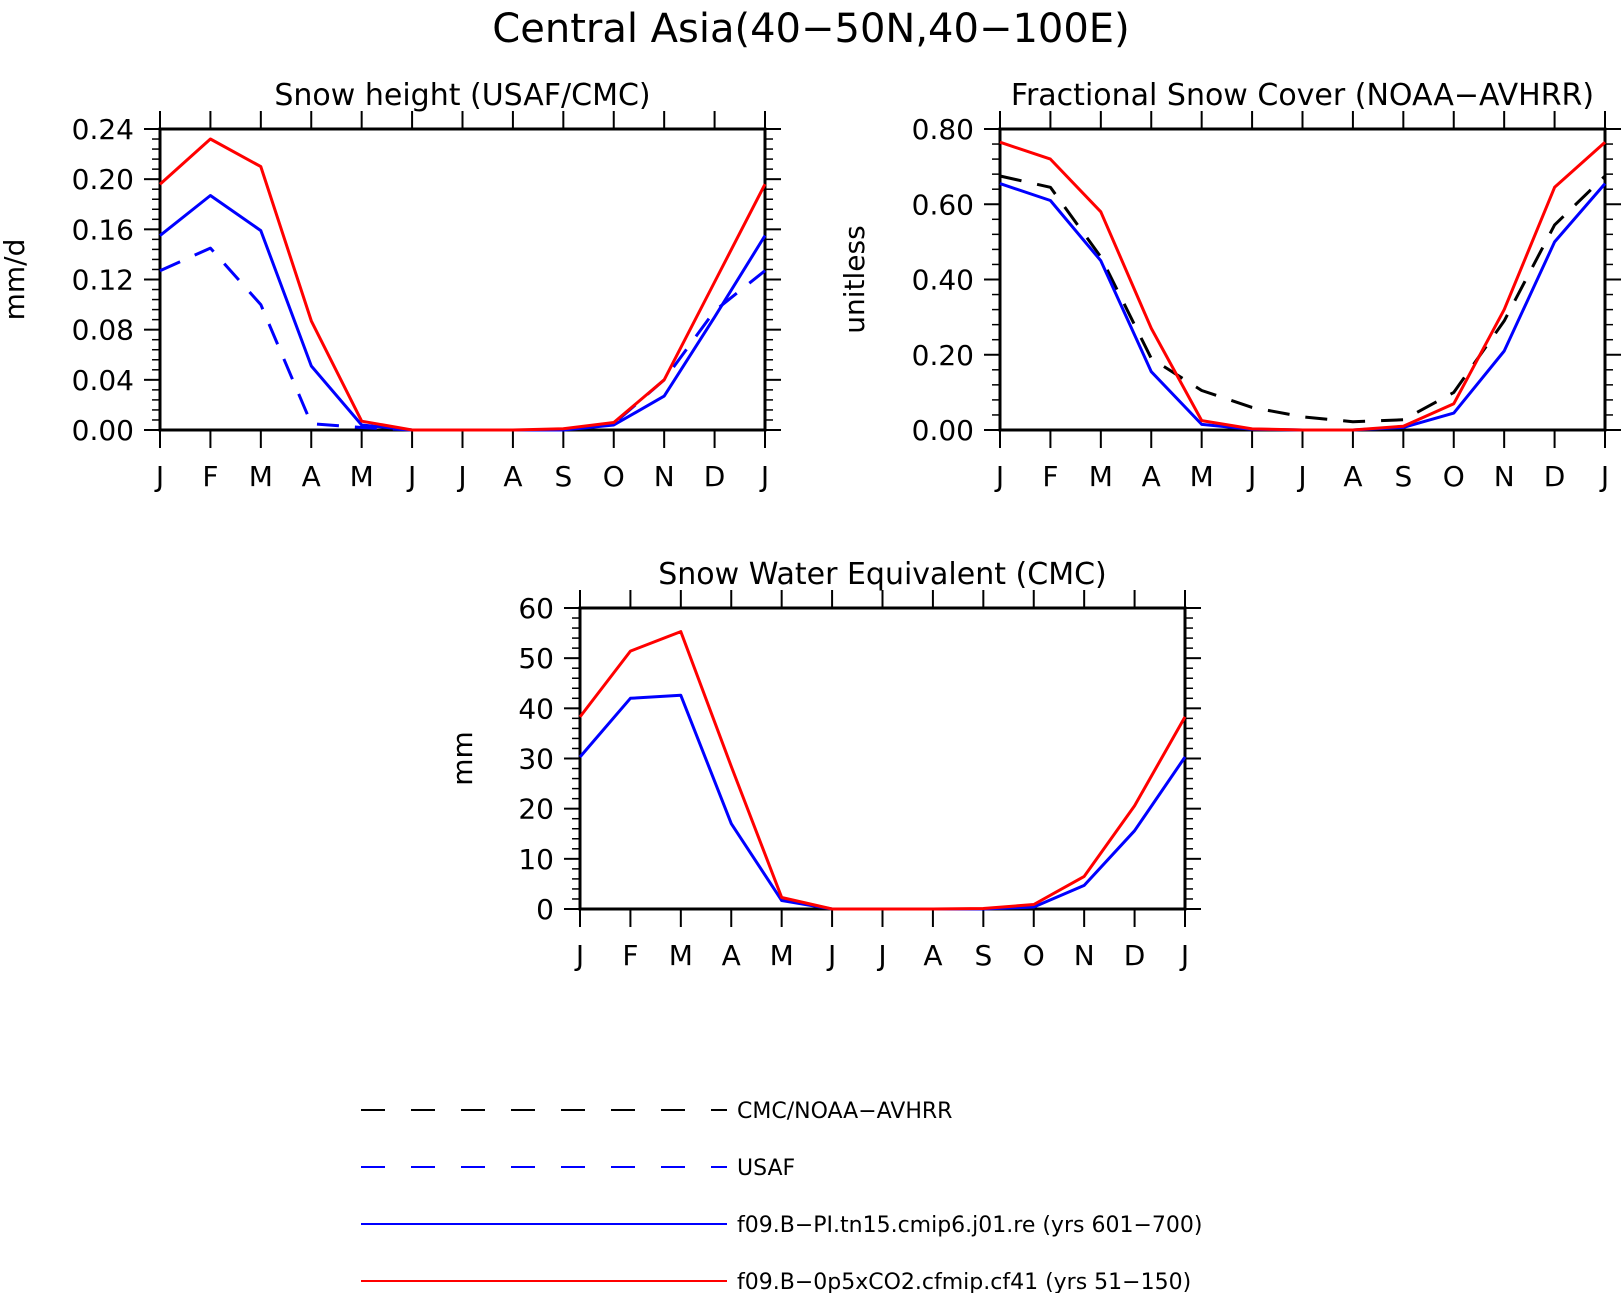 Image resolution: width=1623 pixels, height=1293 pixels. I want to click on y-tick-label: 0.16, so click(103, 229).